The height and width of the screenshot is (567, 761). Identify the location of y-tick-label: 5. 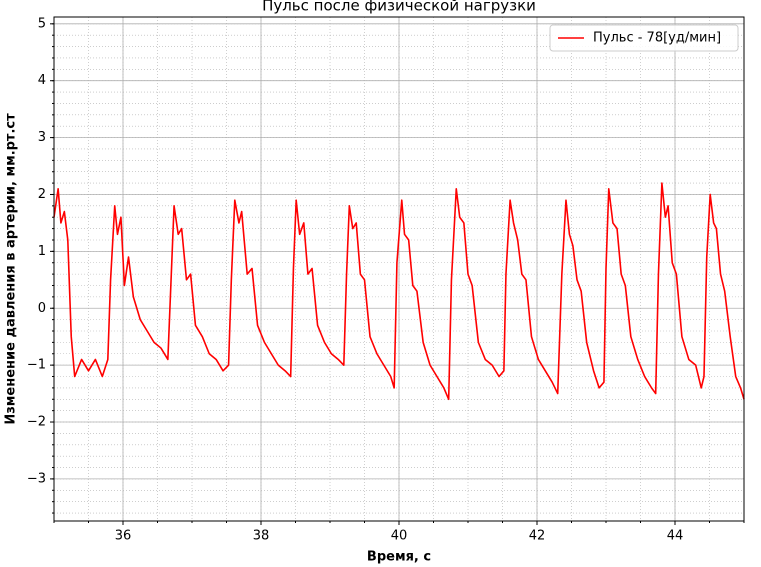
(42, 23).